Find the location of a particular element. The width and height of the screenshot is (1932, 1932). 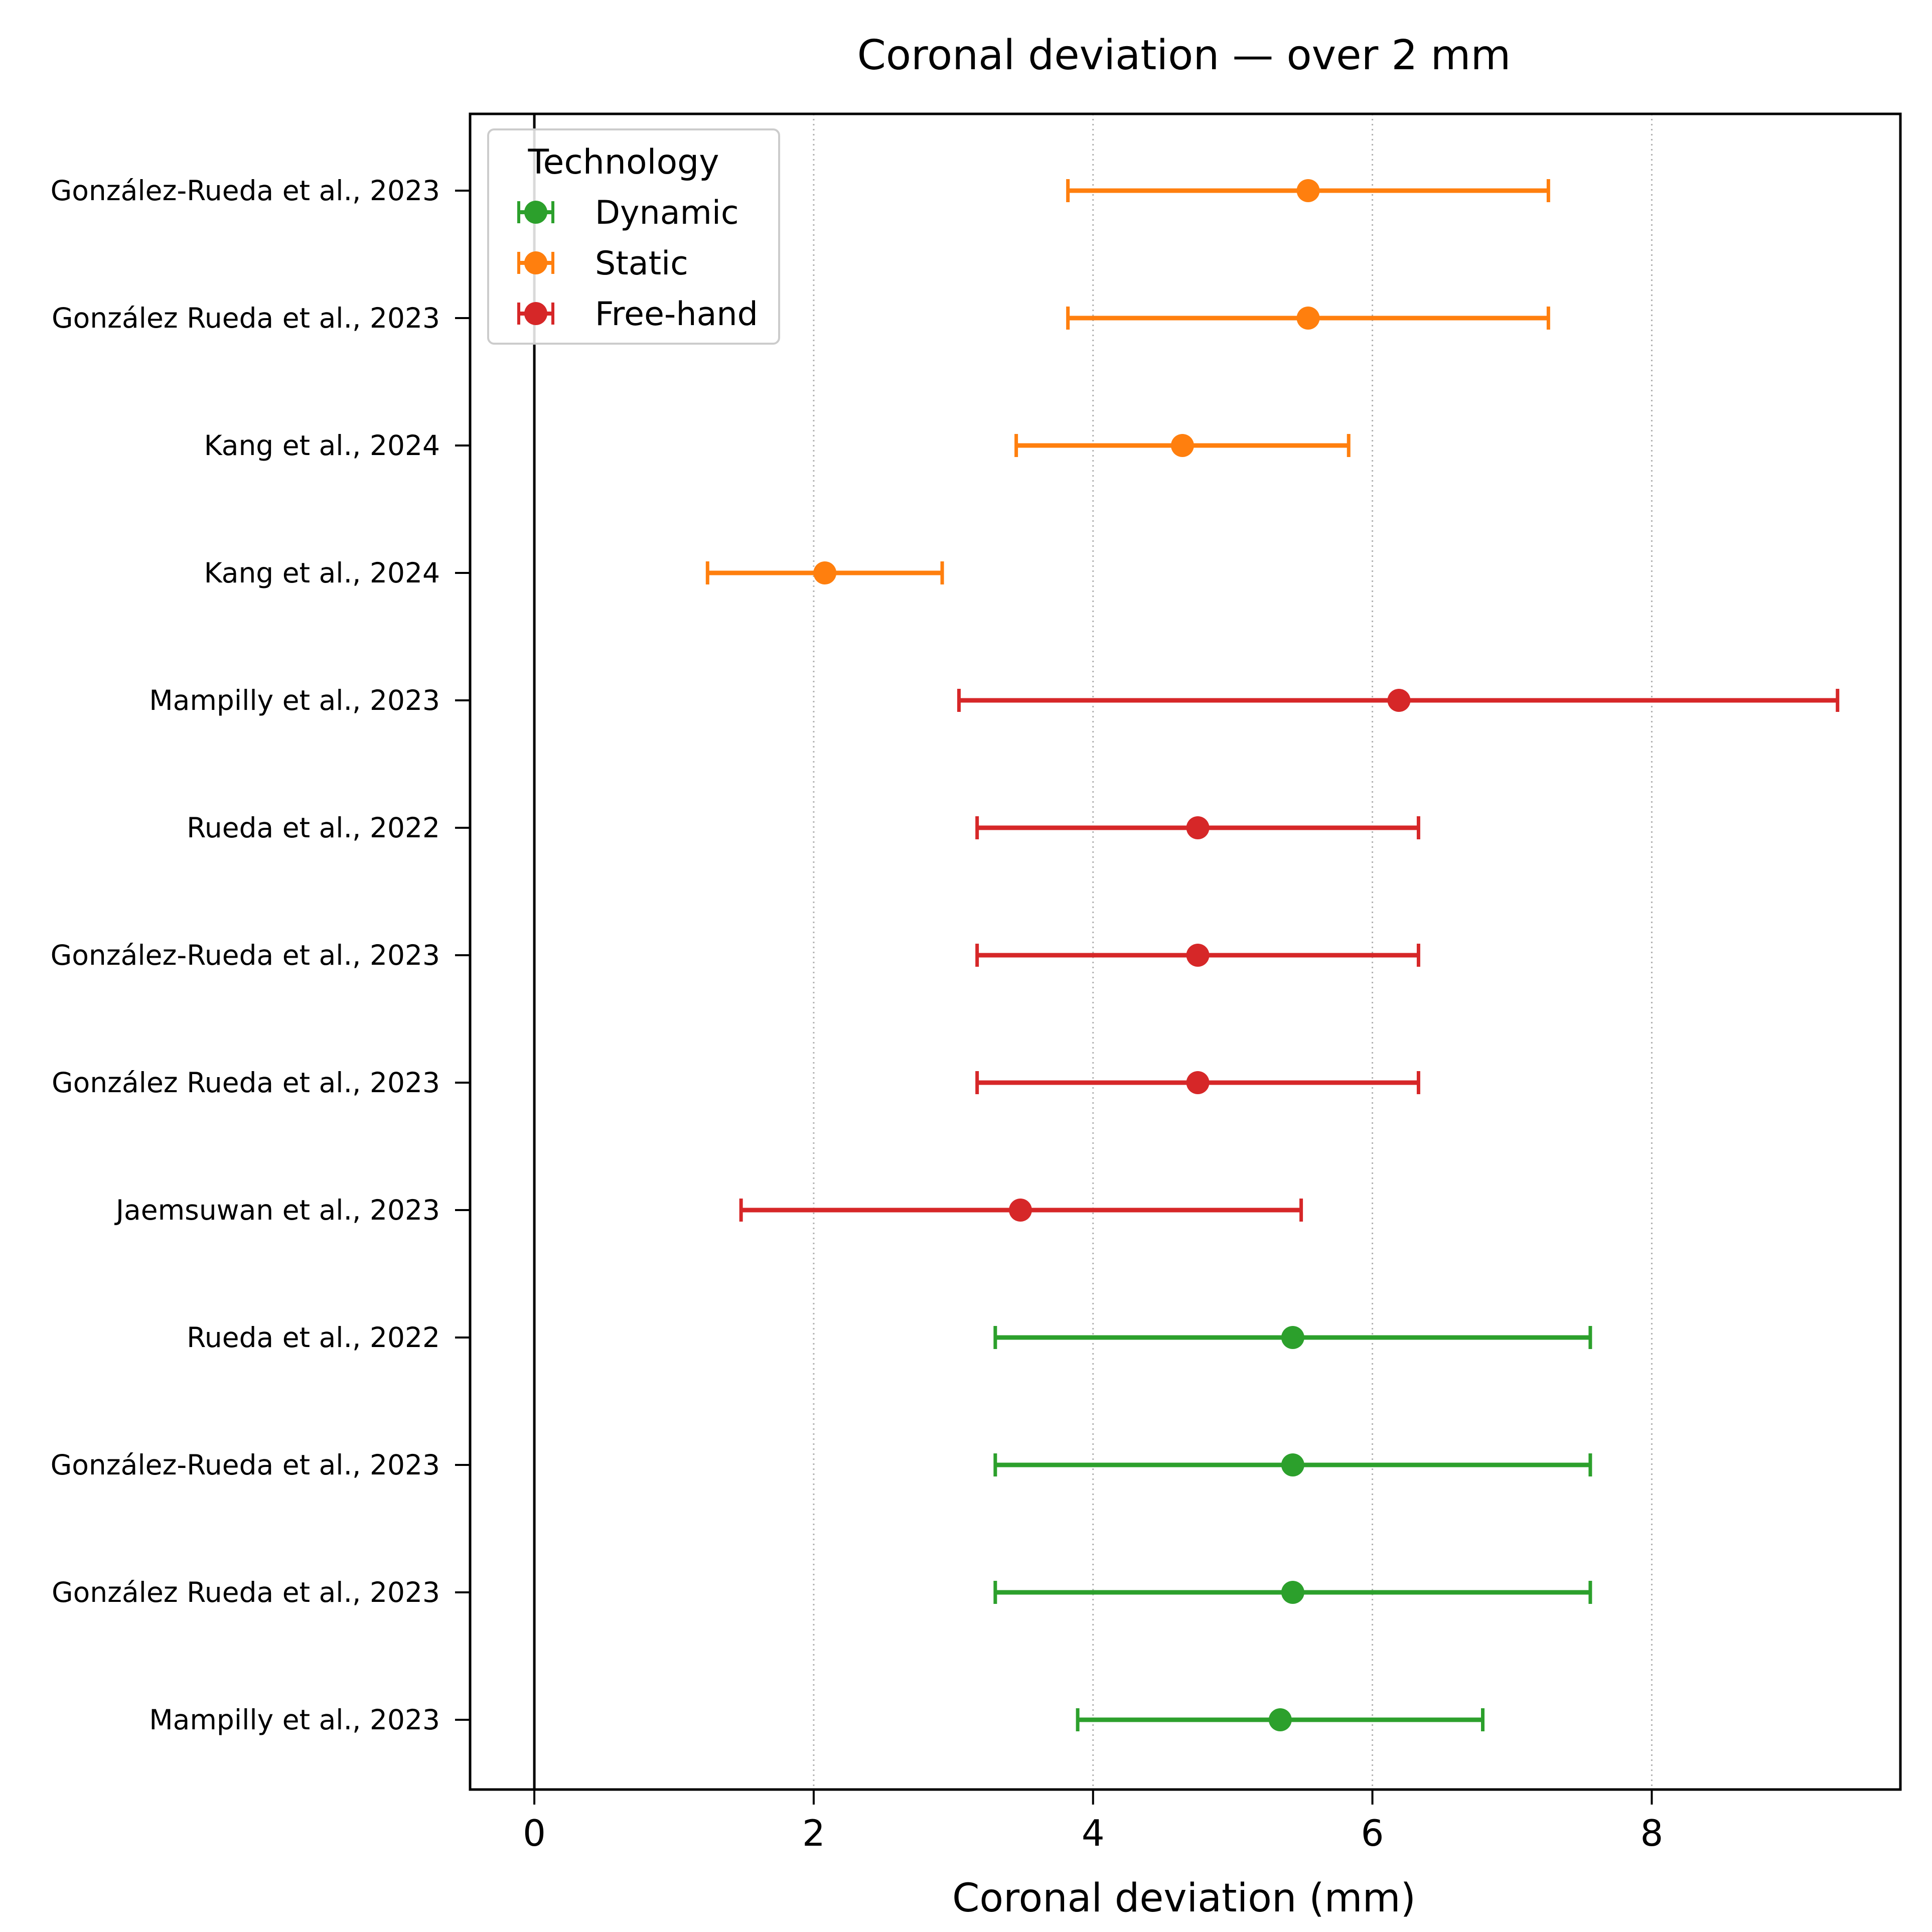

legend-entry: Static is located at coordinates (602, 263).